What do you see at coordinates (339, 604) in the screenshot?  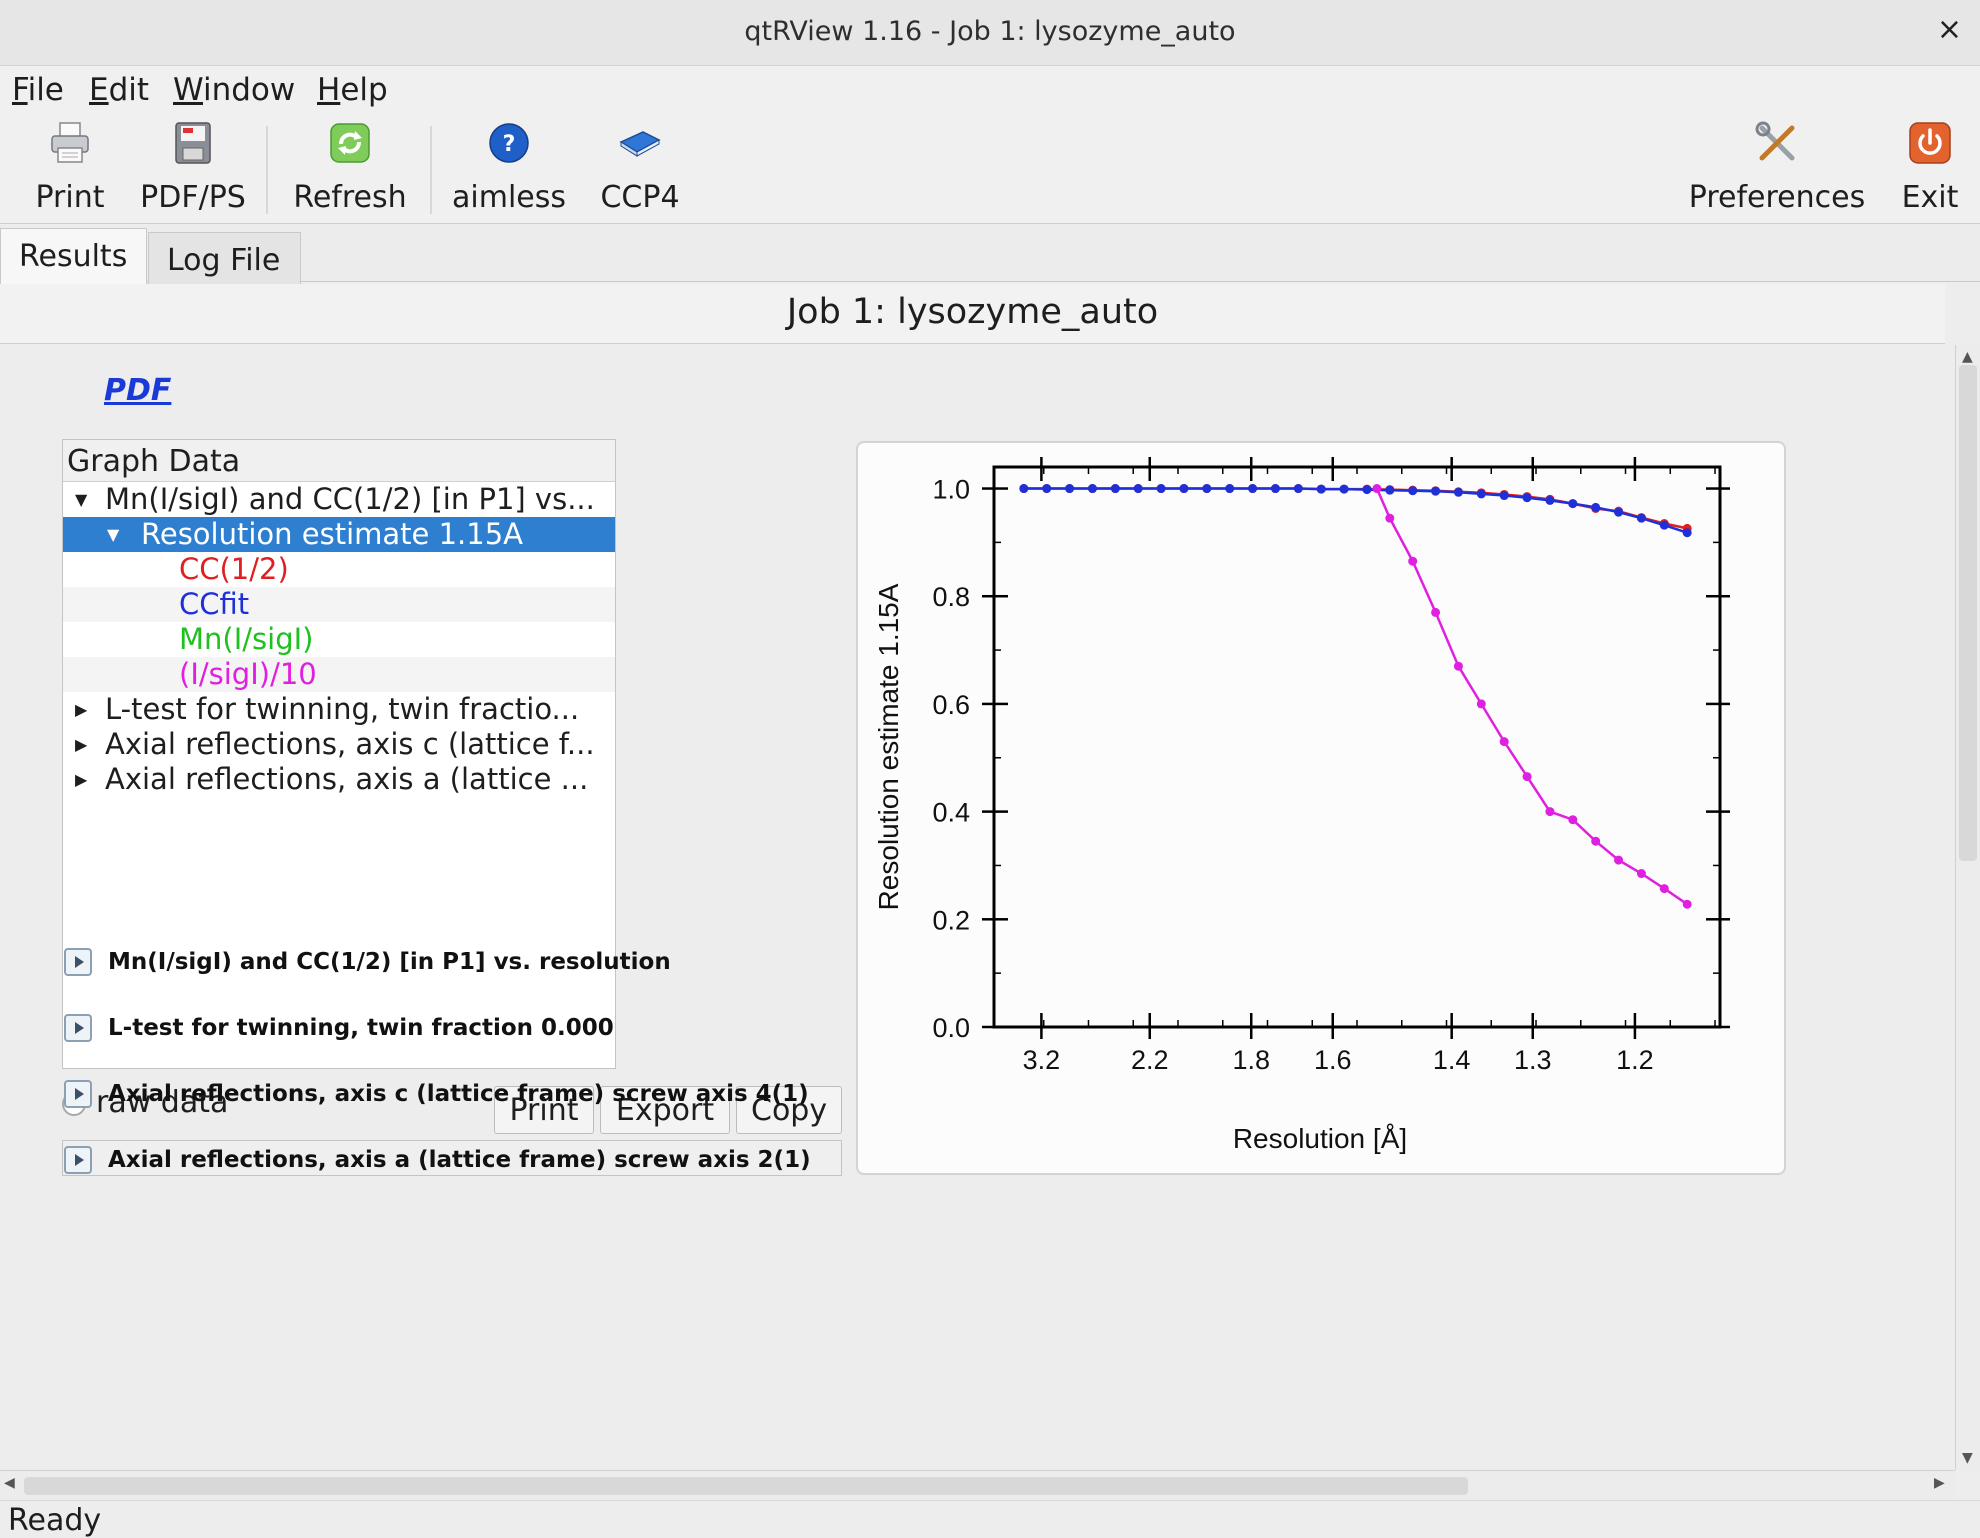 I see `tree-item-ccfit: CCfit` at bounding box center [339, 604].